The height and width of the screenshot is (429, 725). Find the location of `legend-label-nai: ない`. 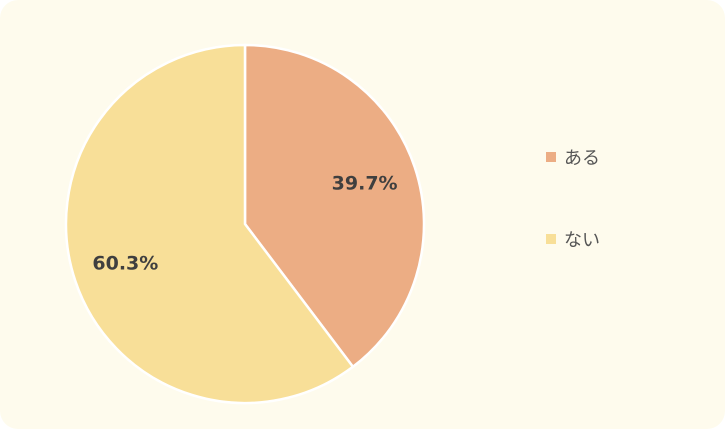

legend-label-nai: ない is located at coordinates (582, 240).